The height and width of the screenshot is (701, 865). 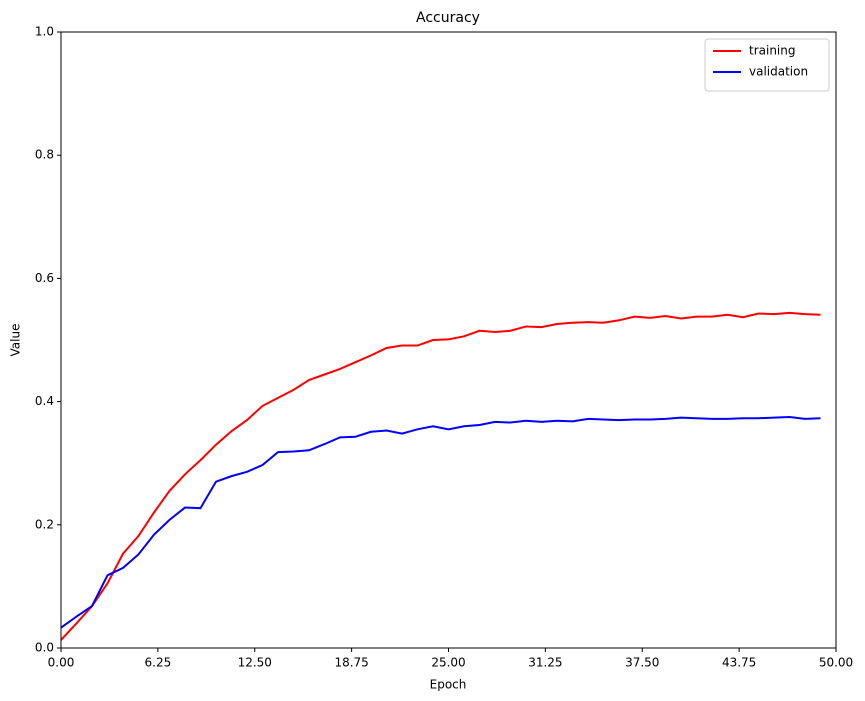 What do you see at coordinates (44, 155) in the screenshot?
I see `y-tick-label: 0.8` at bounding box center [44, 155].